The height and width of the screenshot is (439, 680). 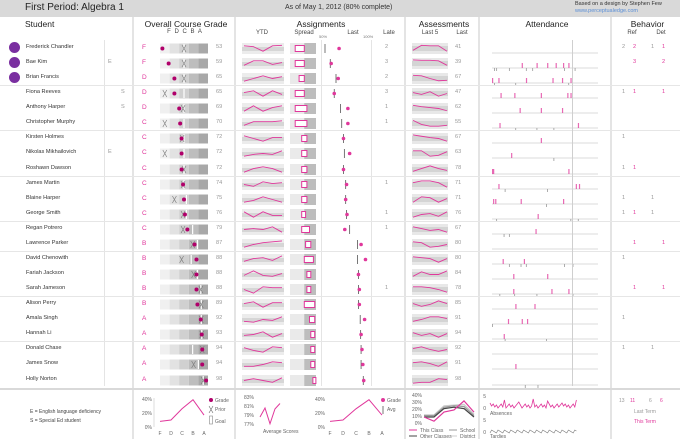 What do you see at coordinates (144, 153) in the screenshot?
I see `letter-grade: C` at bounding box center [144, 153].